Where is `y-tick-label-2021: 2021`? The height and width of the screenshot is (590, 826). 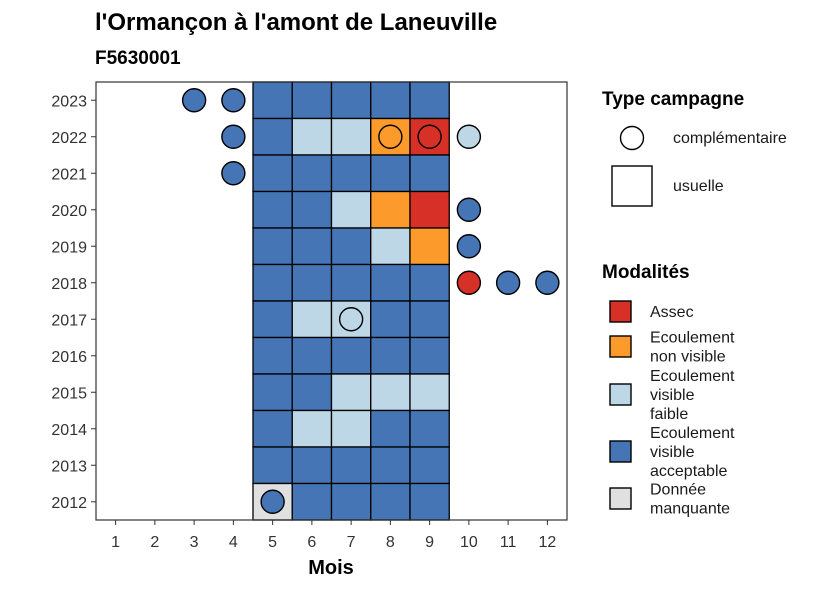 y-tick-label-2021: 2021 is located at coordinates (69, 174).